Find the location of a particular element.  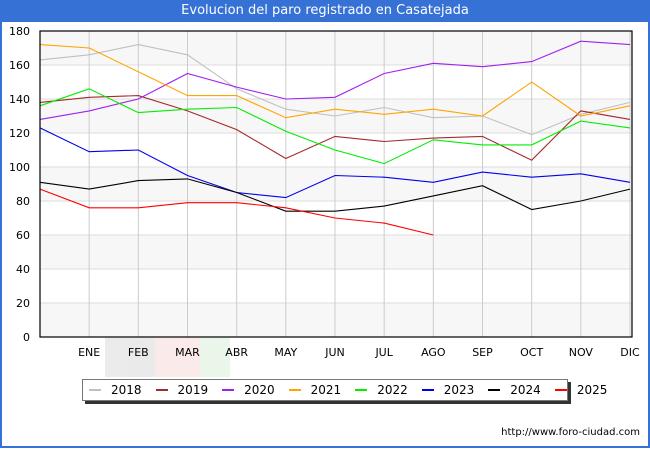

y-tick-label: 20 is located at coordinates (23, 303).